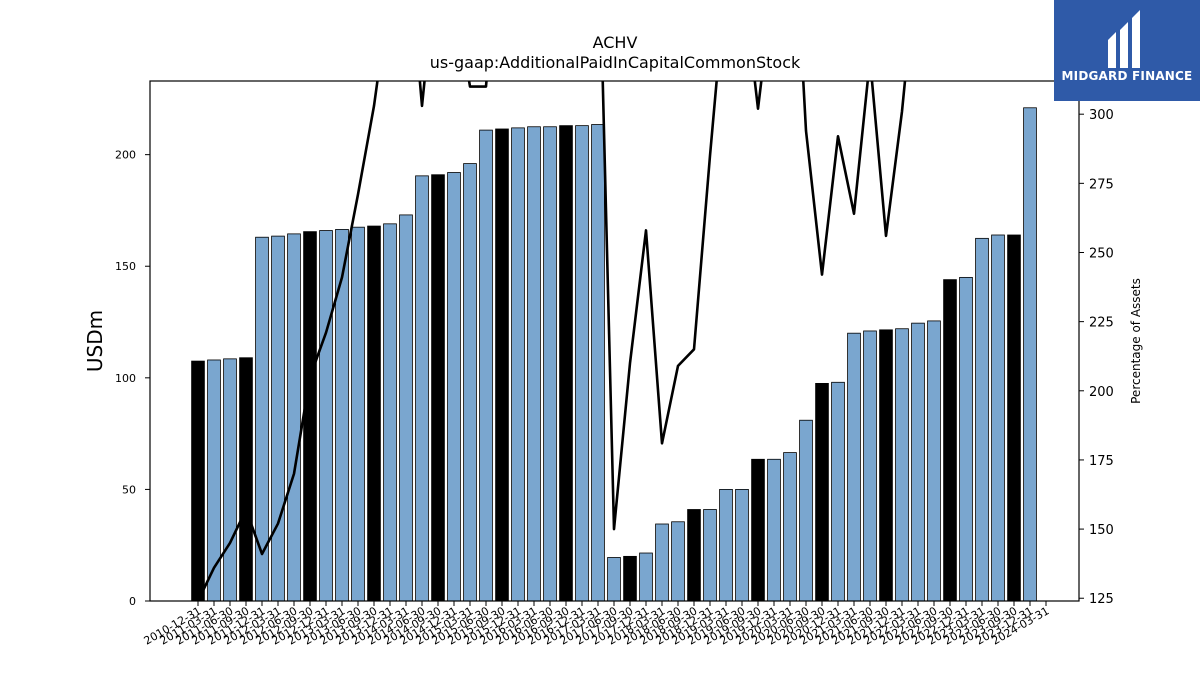  Describe the element at coordinates (1101, 461) in the screenshot. I see `y2-tick-label: 175` at that location.